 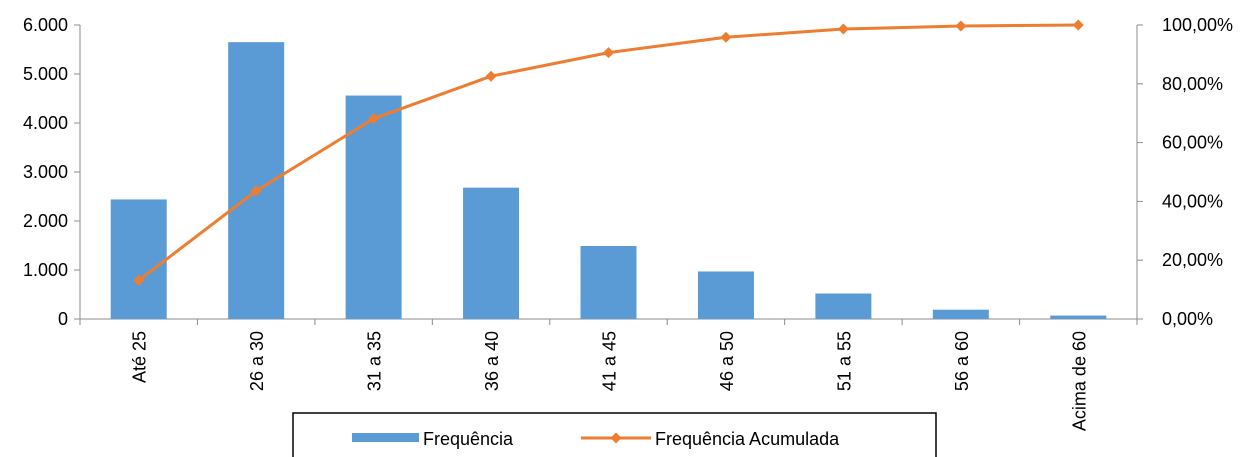 I want to click on x-tick-label: 36 a 40, so click(x=492, y=361).